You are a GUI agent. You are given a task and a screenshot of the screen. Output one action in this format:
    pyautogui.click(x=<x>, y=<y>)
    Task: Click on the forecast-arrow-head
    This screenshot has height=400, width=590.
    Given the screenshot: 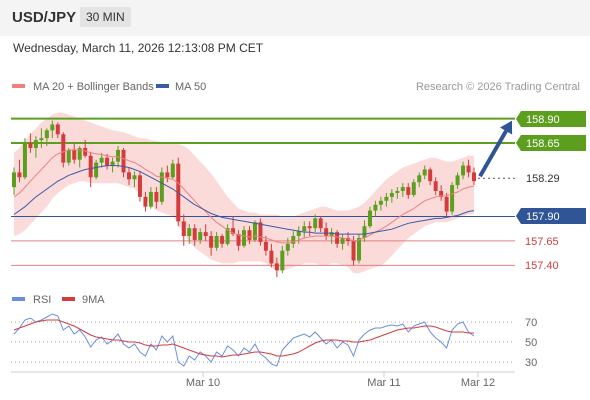 What is the action you would take?
    pyautogui.click(x=506, y=127)
    